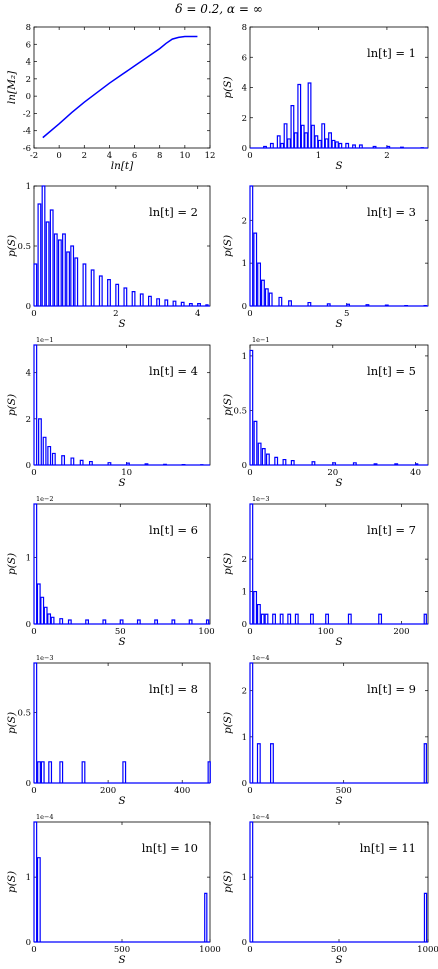 The image size is (438, 969). I want to click on x-tick-label: 50, so click(120, 632).